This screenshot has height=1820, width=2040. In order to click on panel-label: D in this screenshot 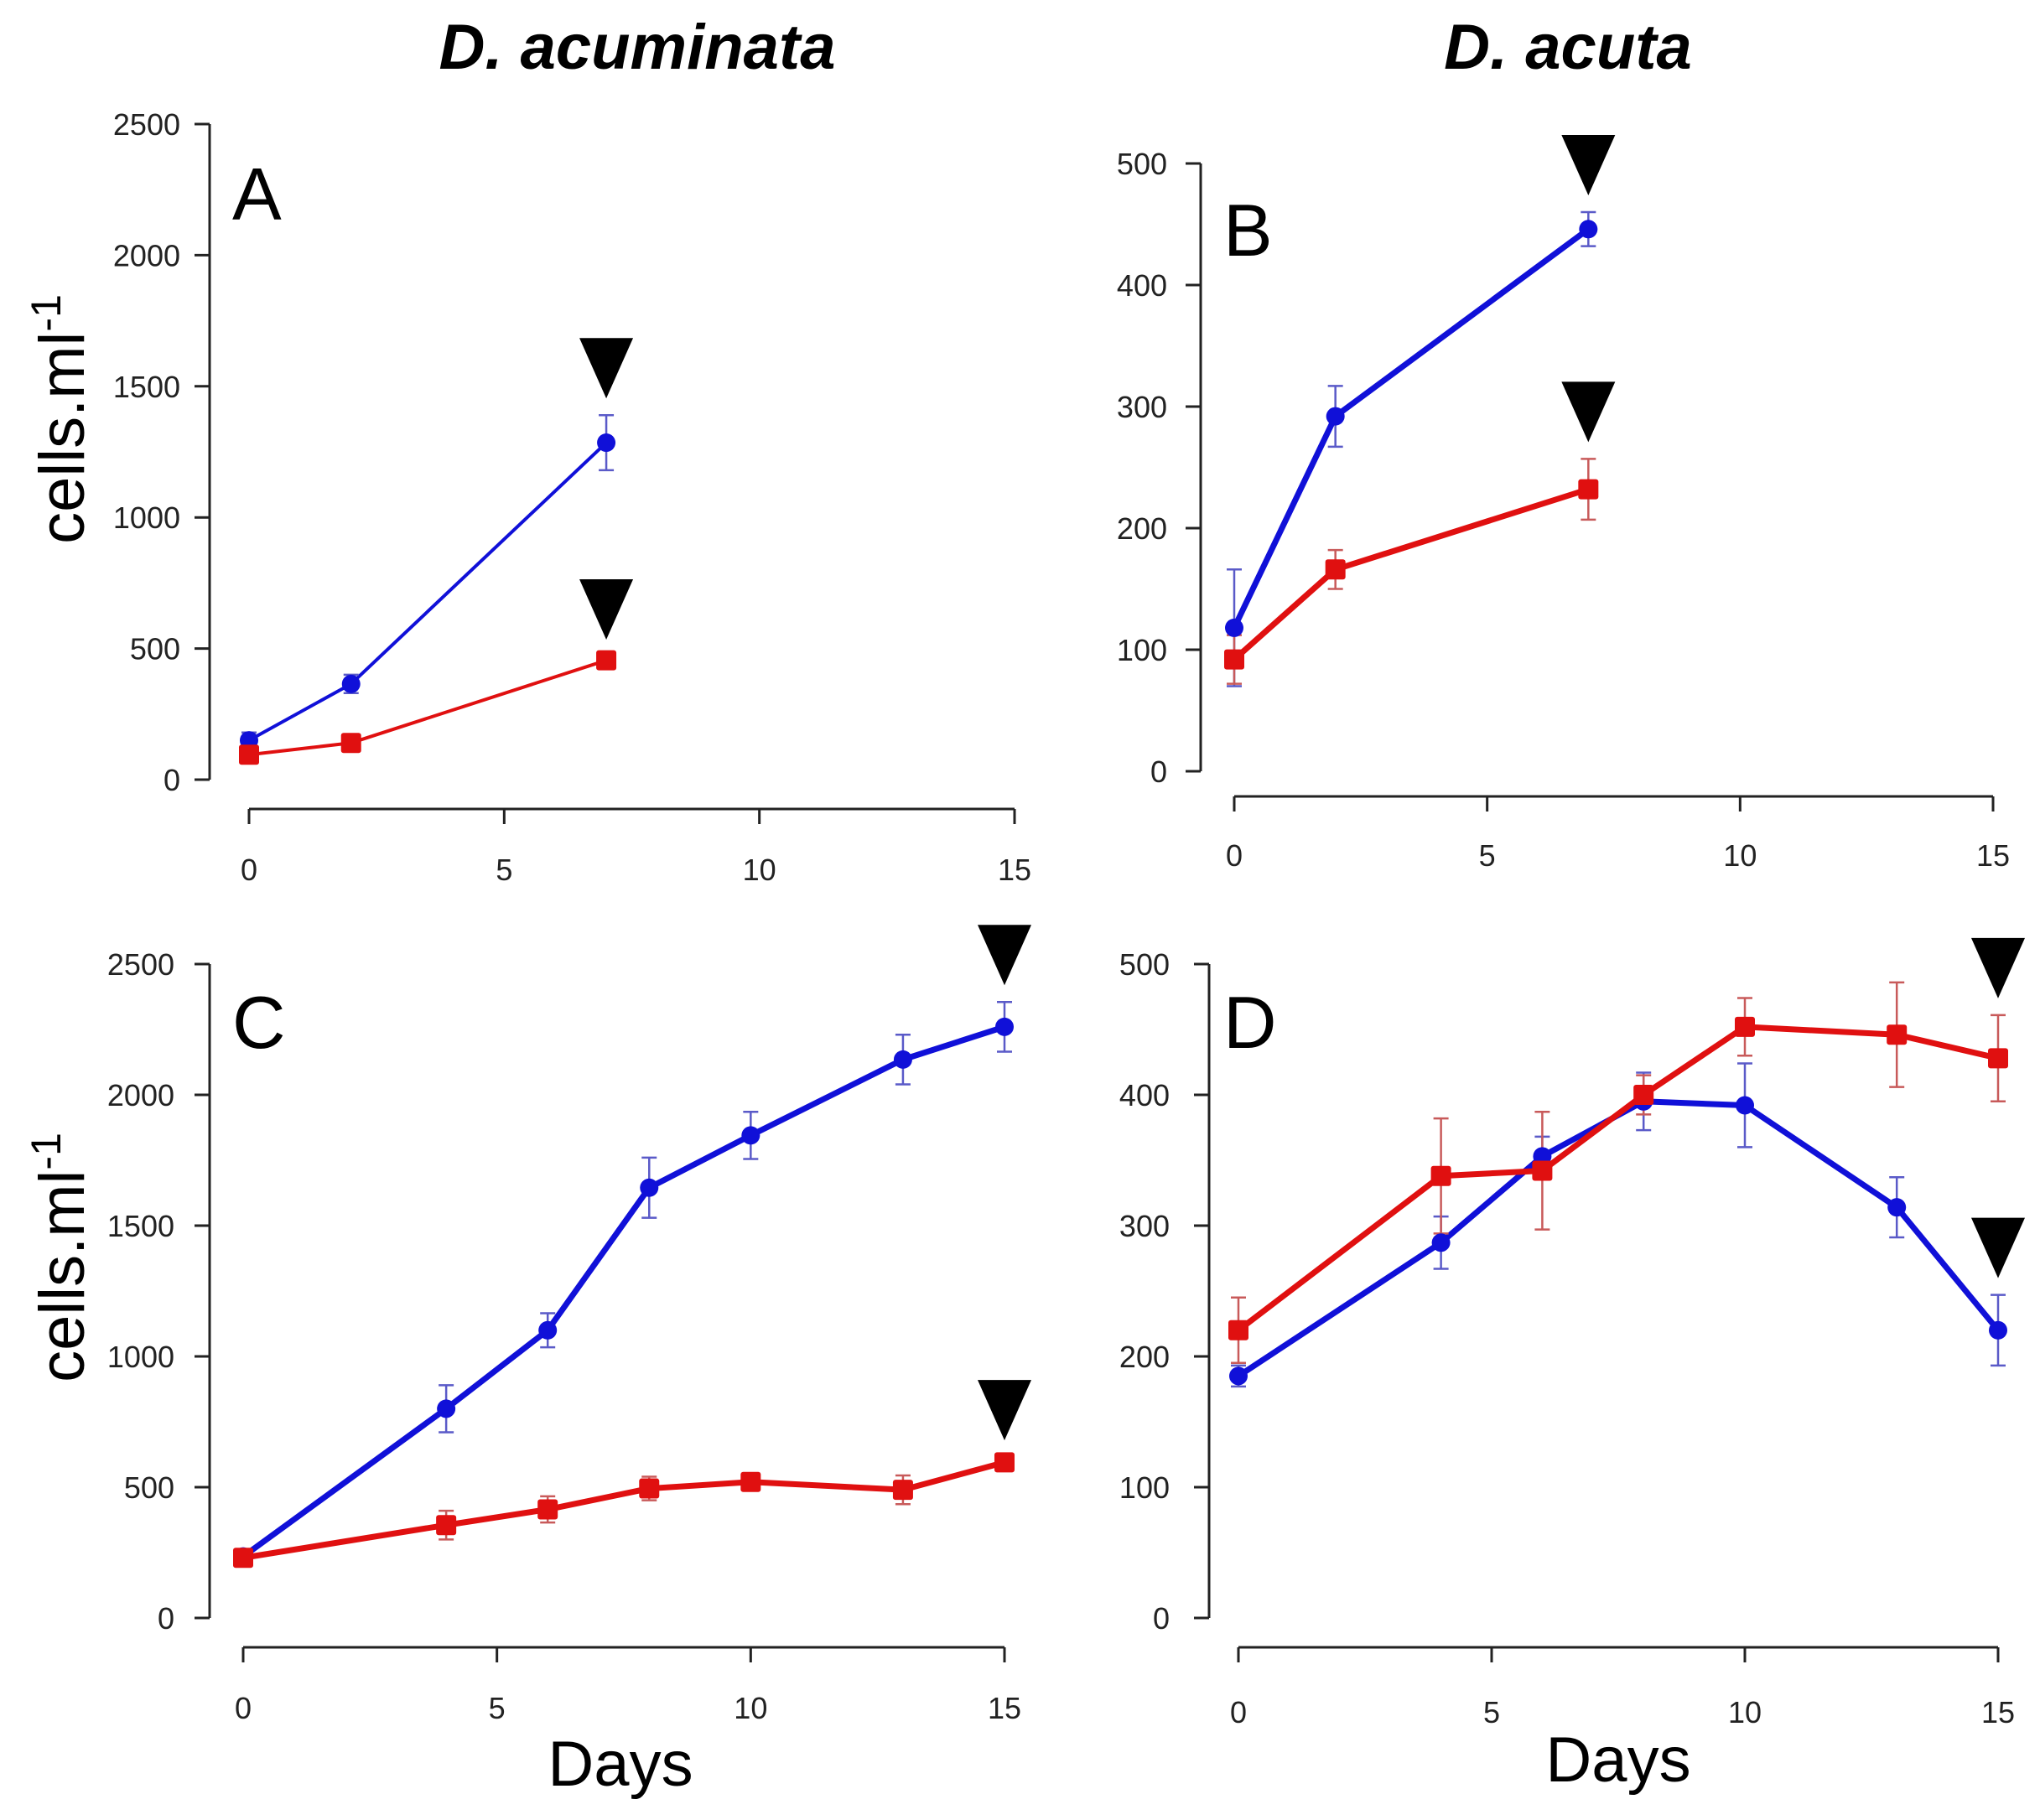, I will do `click(1250, 1022)`.